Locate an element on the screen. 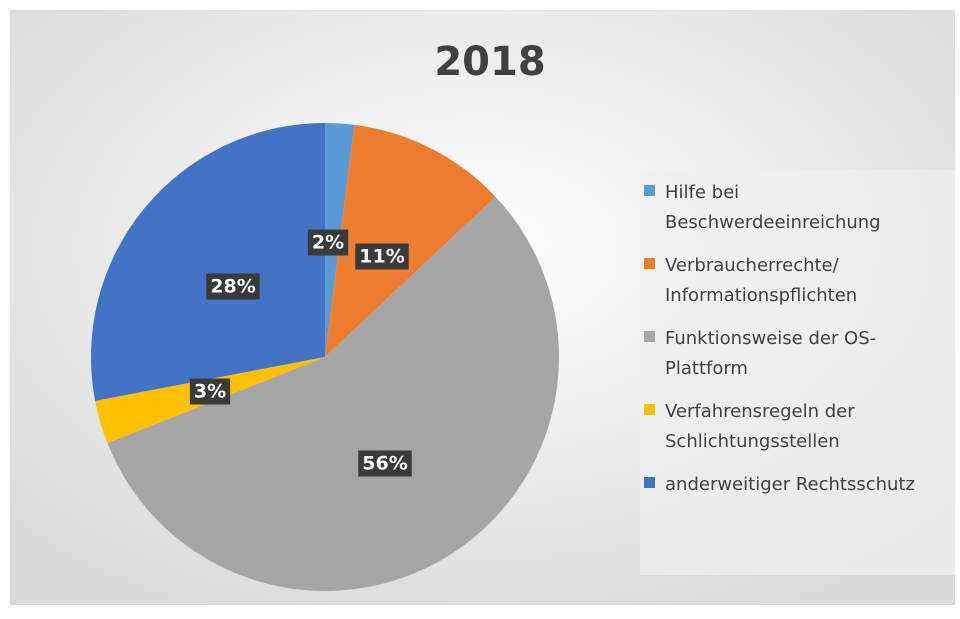 This screenshot has height=619, width=960. legend-entry: Verfahrensregeln der Schlichtungsstellen is located at coordinates (789, 427).